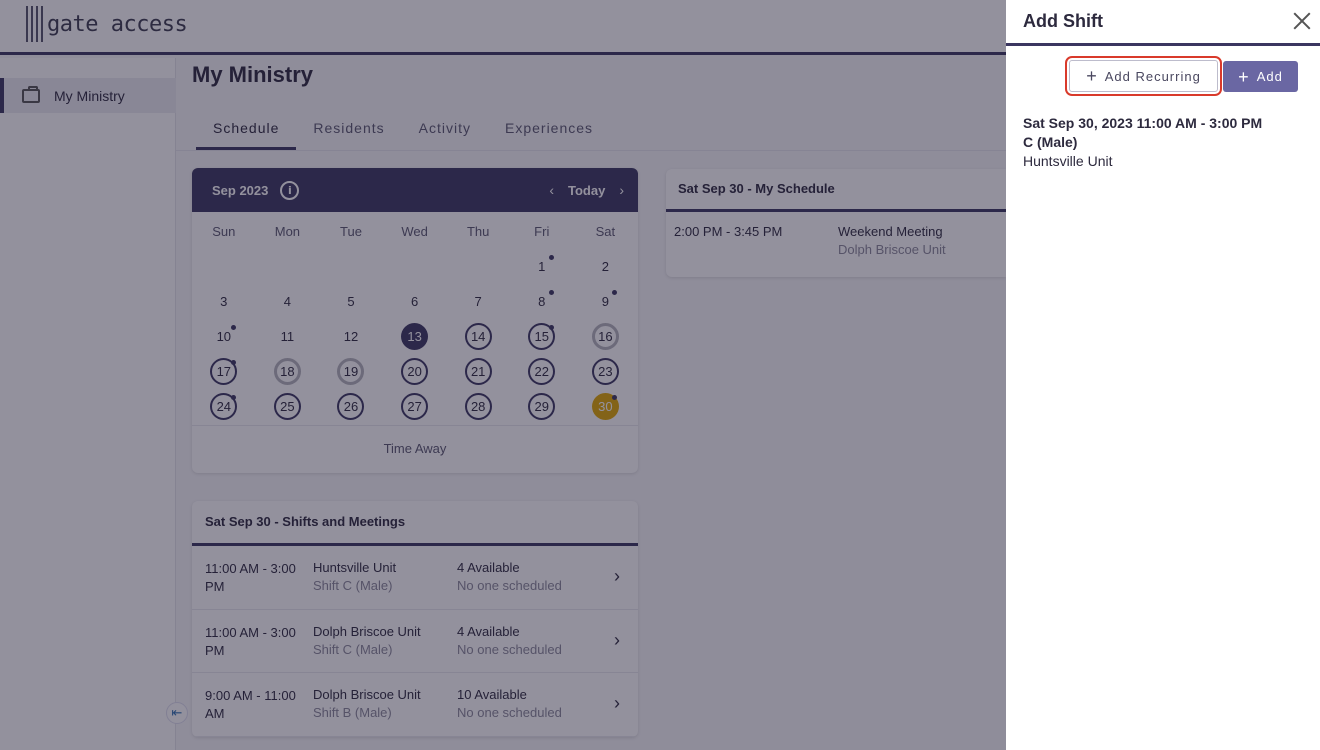 This screenshot has height=750, width=1320. I want to click on shift-unit: Dolph Briscoe Unit, so click(367, 694).